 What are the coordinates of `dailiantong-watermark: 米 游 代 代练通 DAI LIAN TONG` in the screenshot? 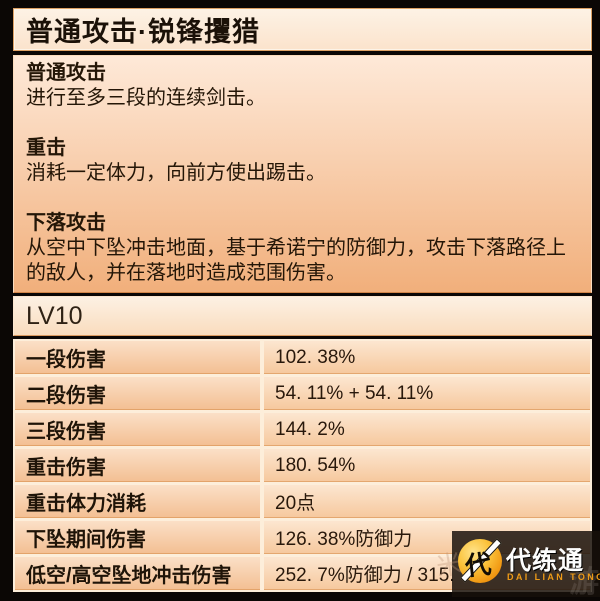 It's located at (517, 565).